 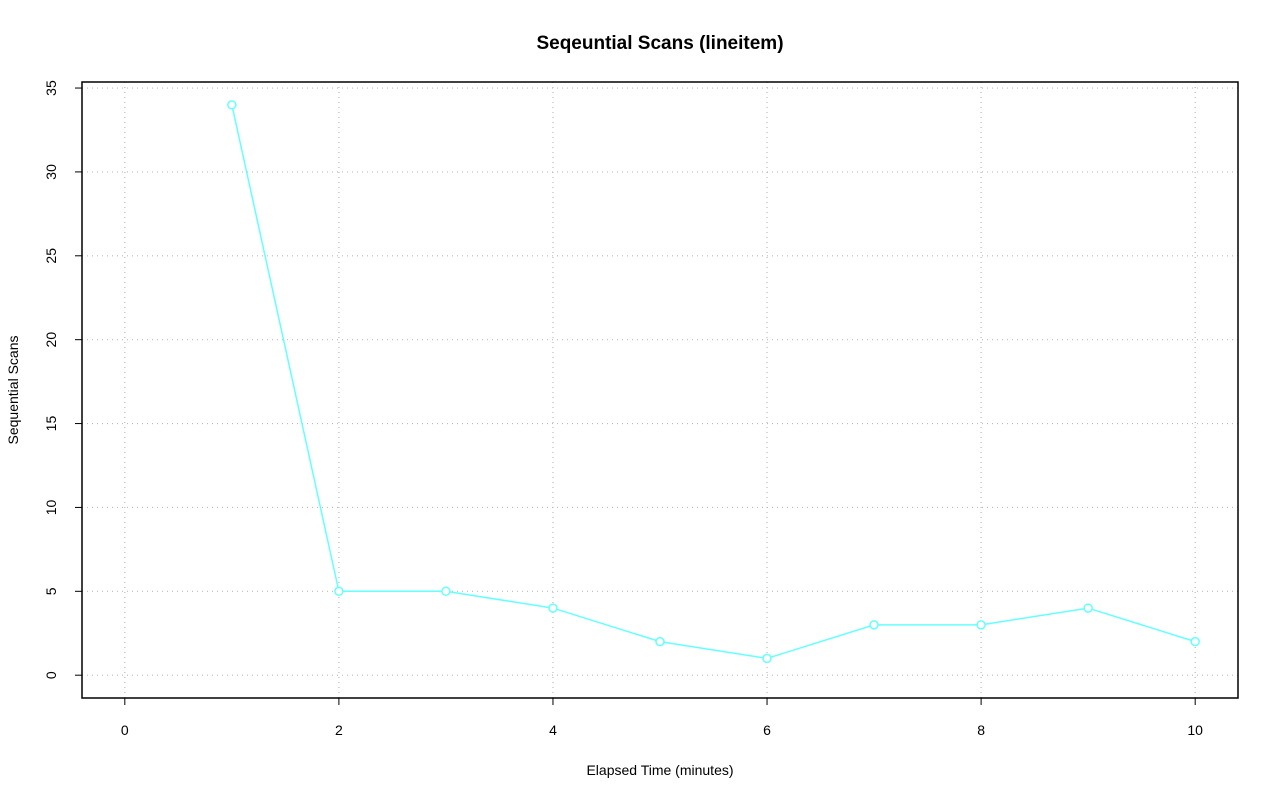 What do you see at coordinates (125, 730) in the screenshot?
I see `x-tick-label: 0` at bounding box center [125, 730].